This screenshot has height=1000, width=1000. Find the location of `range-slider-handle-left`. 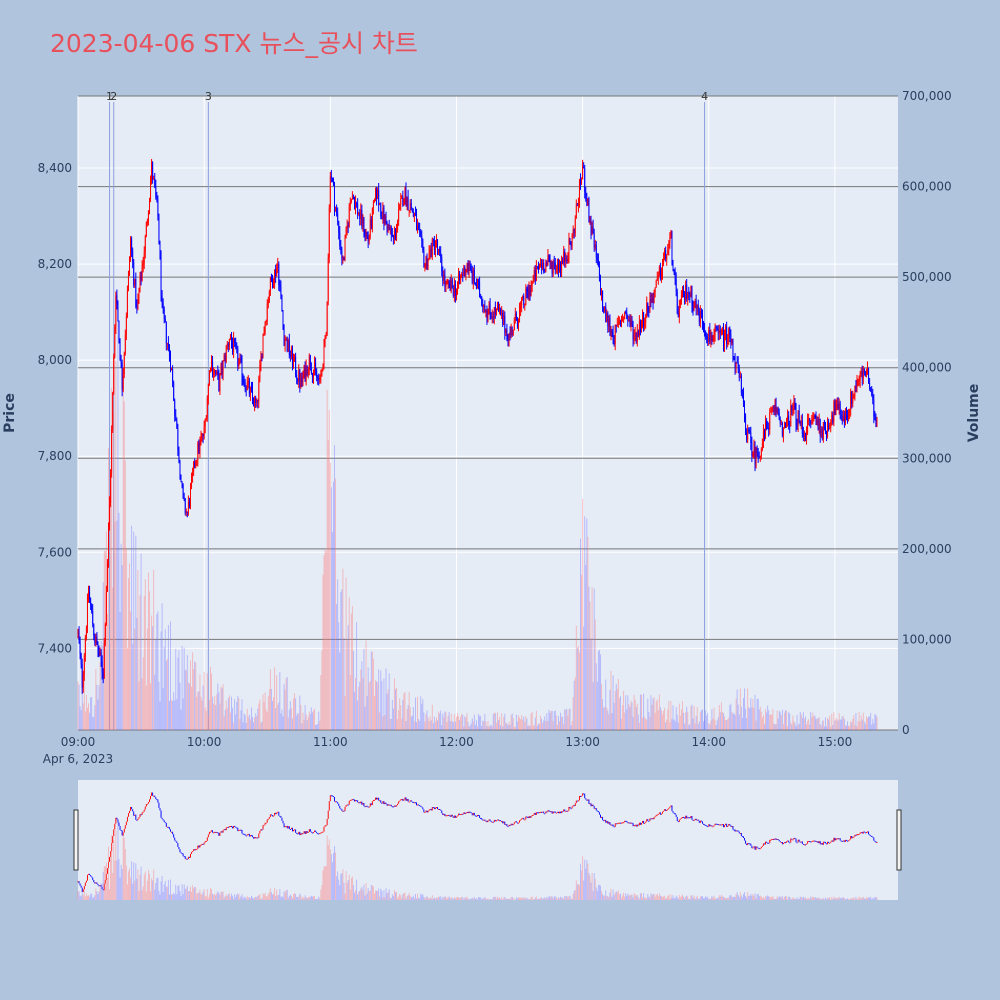

range-slider-handle-left is located at coordinates (76, 840).